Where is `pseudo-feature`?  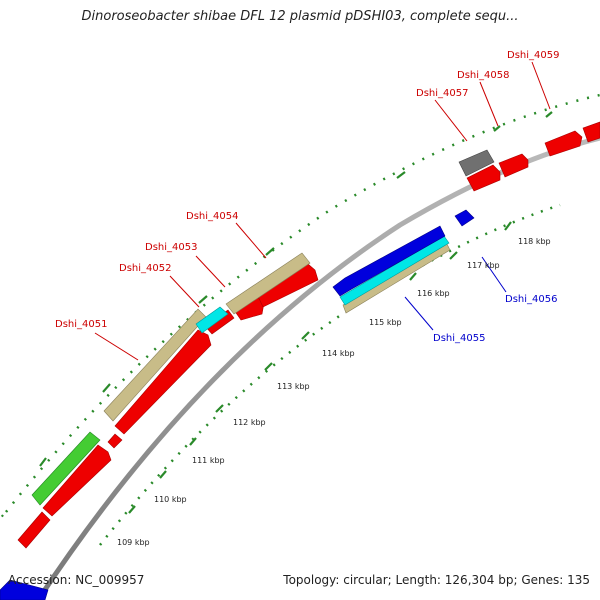
pseudo-feature is located at coordinates (476, 163).